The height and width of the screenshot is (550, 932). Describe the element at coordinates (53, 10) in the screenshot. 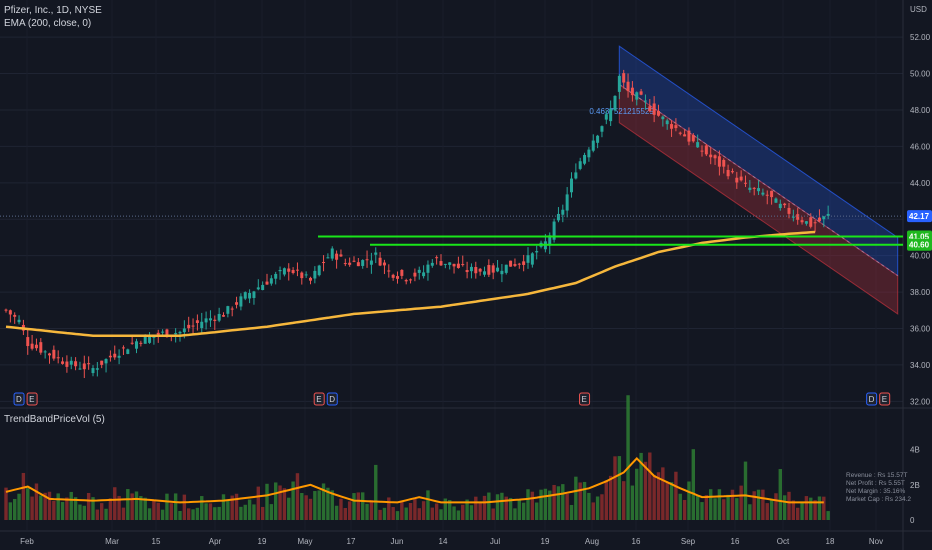

I see `symbol-legend: Pfizer, Inc., 1D, NYSE` at that location.